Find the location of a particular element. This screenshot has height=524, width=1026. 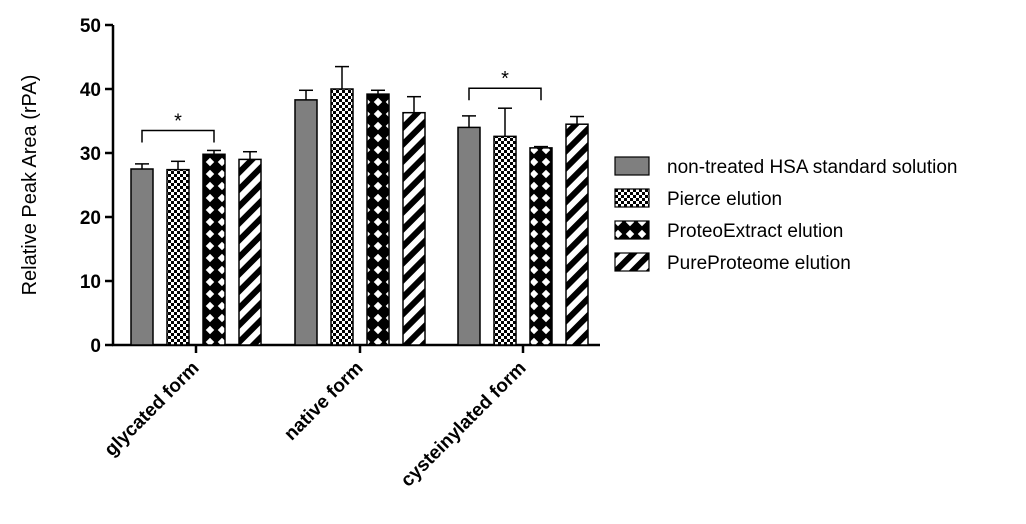

y-tick-label: 30 is located at coordinates (90, 154).